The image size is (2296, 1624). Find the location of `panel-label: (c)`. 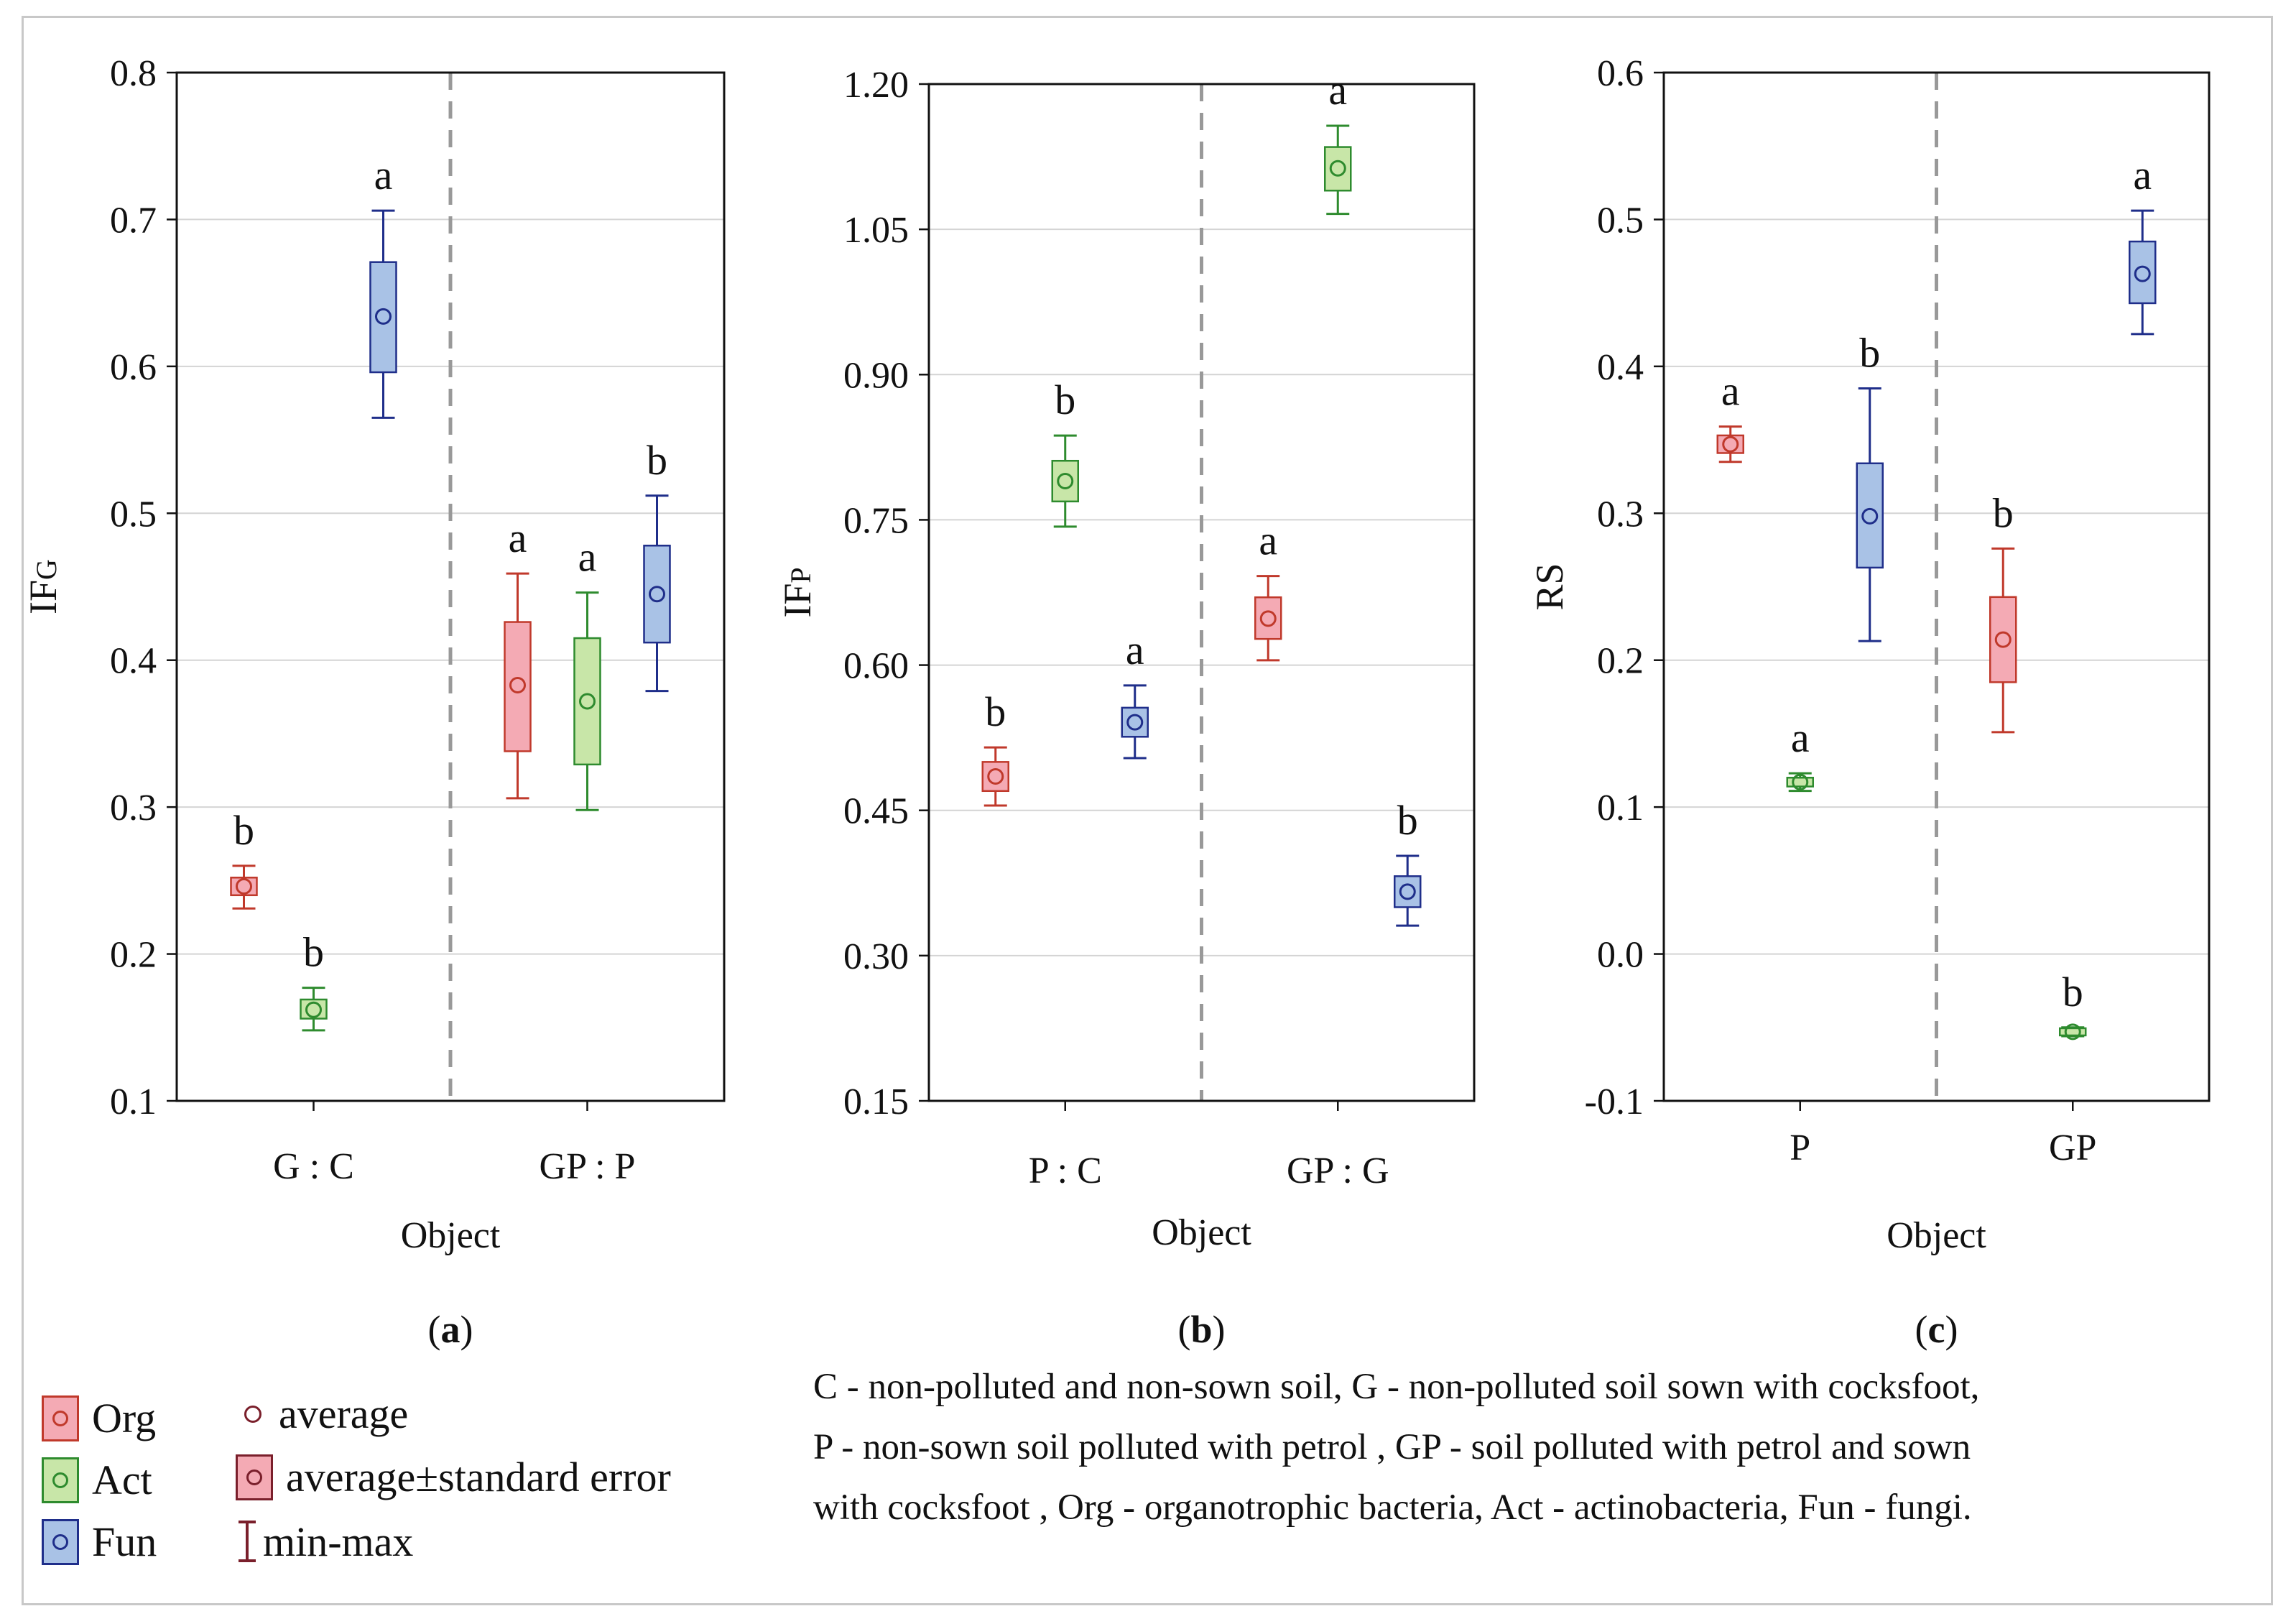

panel-label: (c) is located at coordinates (1936, 1329).